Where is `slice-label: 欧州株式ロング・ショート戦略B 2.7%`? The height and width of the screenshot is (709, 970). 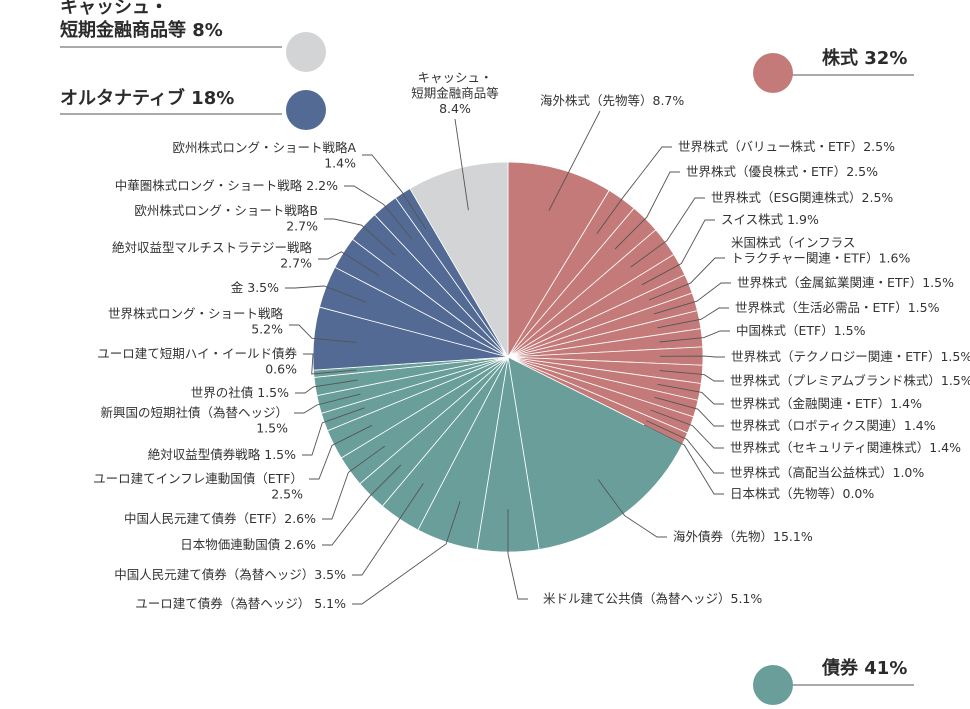 slice-label: 欧州株式ロング・ショート戦略B 2.7% is located at coordinates (226, 218).